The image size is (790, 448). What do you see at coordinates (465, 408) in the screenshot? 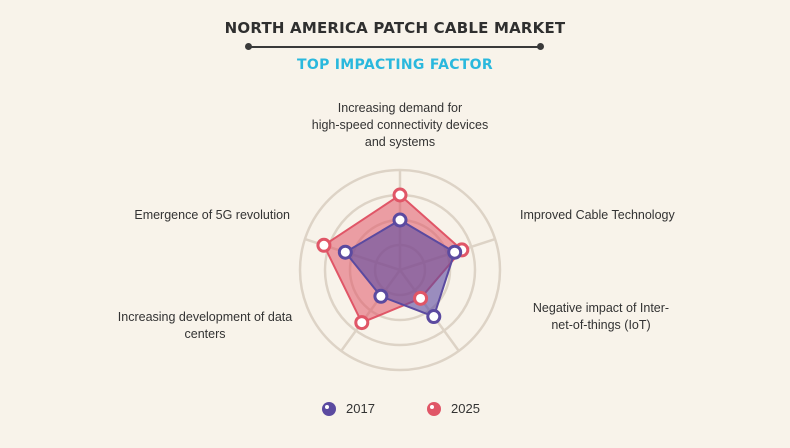
I see `legend-label-2025: 2025` at bounding box center [465, 408].